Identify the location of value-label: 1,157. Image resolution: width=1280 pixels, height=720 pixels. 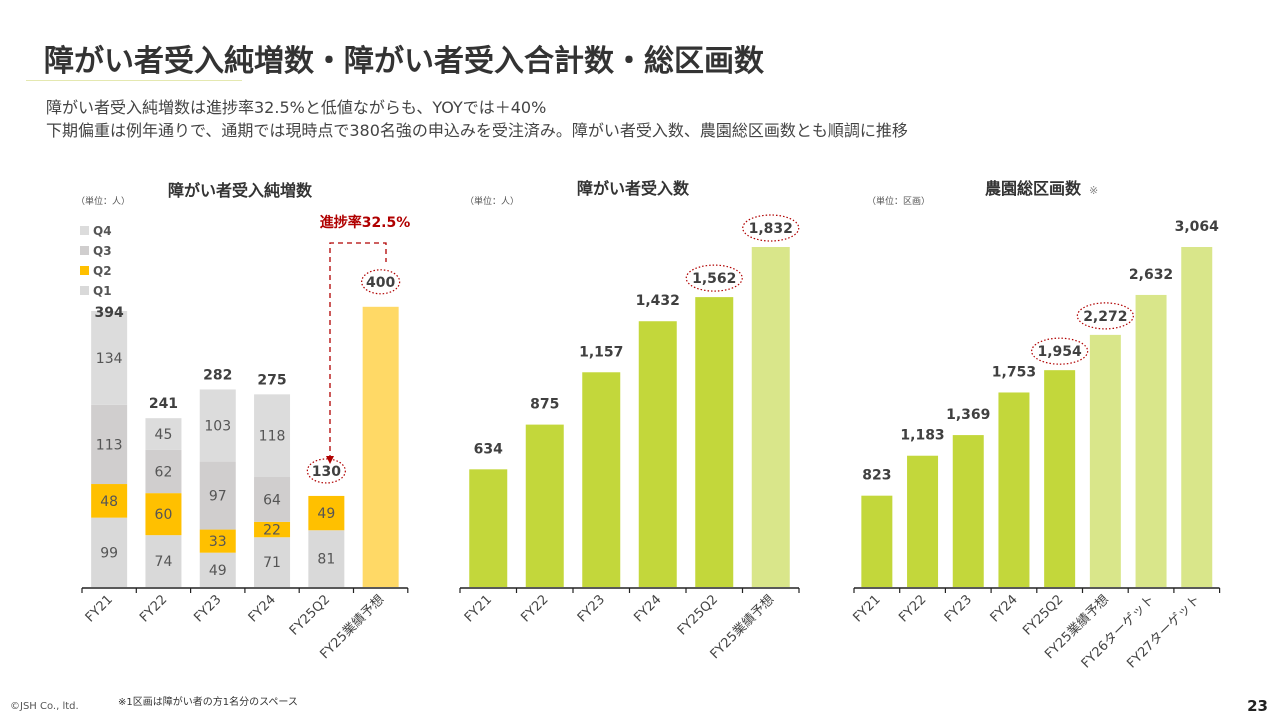
(601, 352).